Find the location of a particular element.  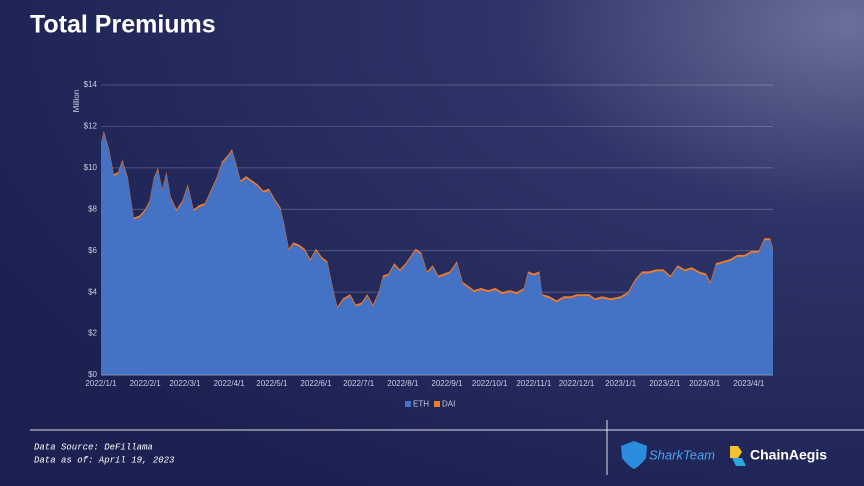

x-tick-label: 2022/3/1 is located at coordinates (185, 383).